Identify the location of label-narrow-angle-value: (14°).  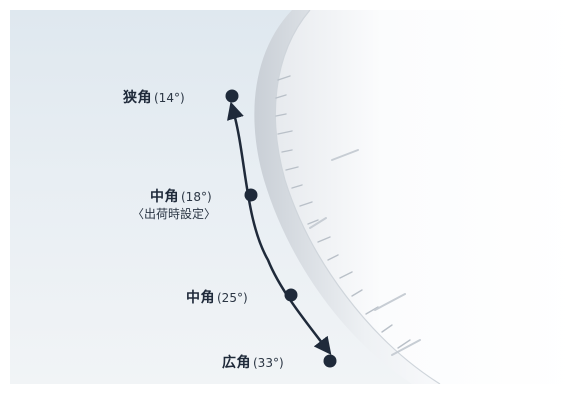
(169, 98).